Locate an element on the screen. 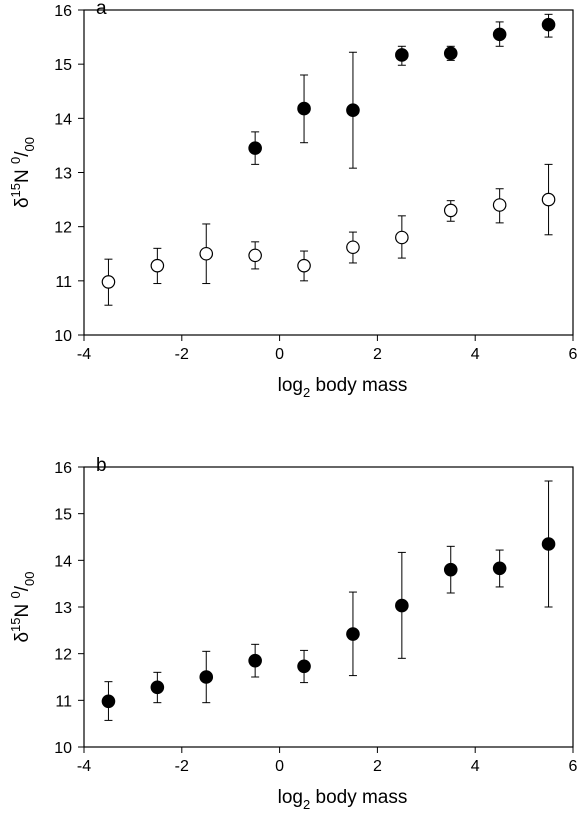 This screenshot has height=821, width=580. series-open-circles is located at coordinates (328, 234).